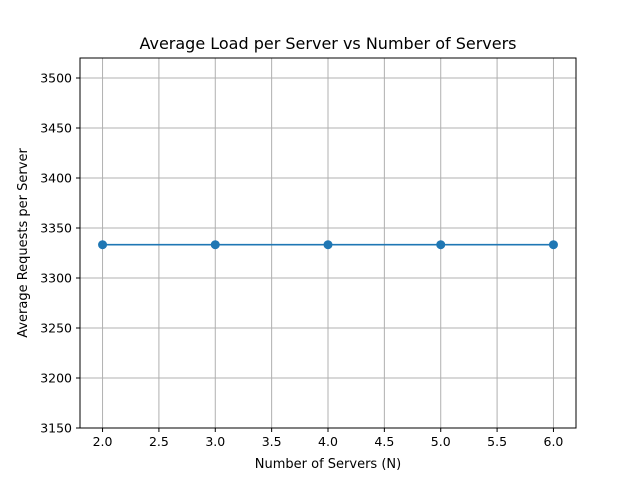 Image resolution: width=640 pixels, height=480 pixels. I want to click on y-tick-label: 3300, so click(56, 278).